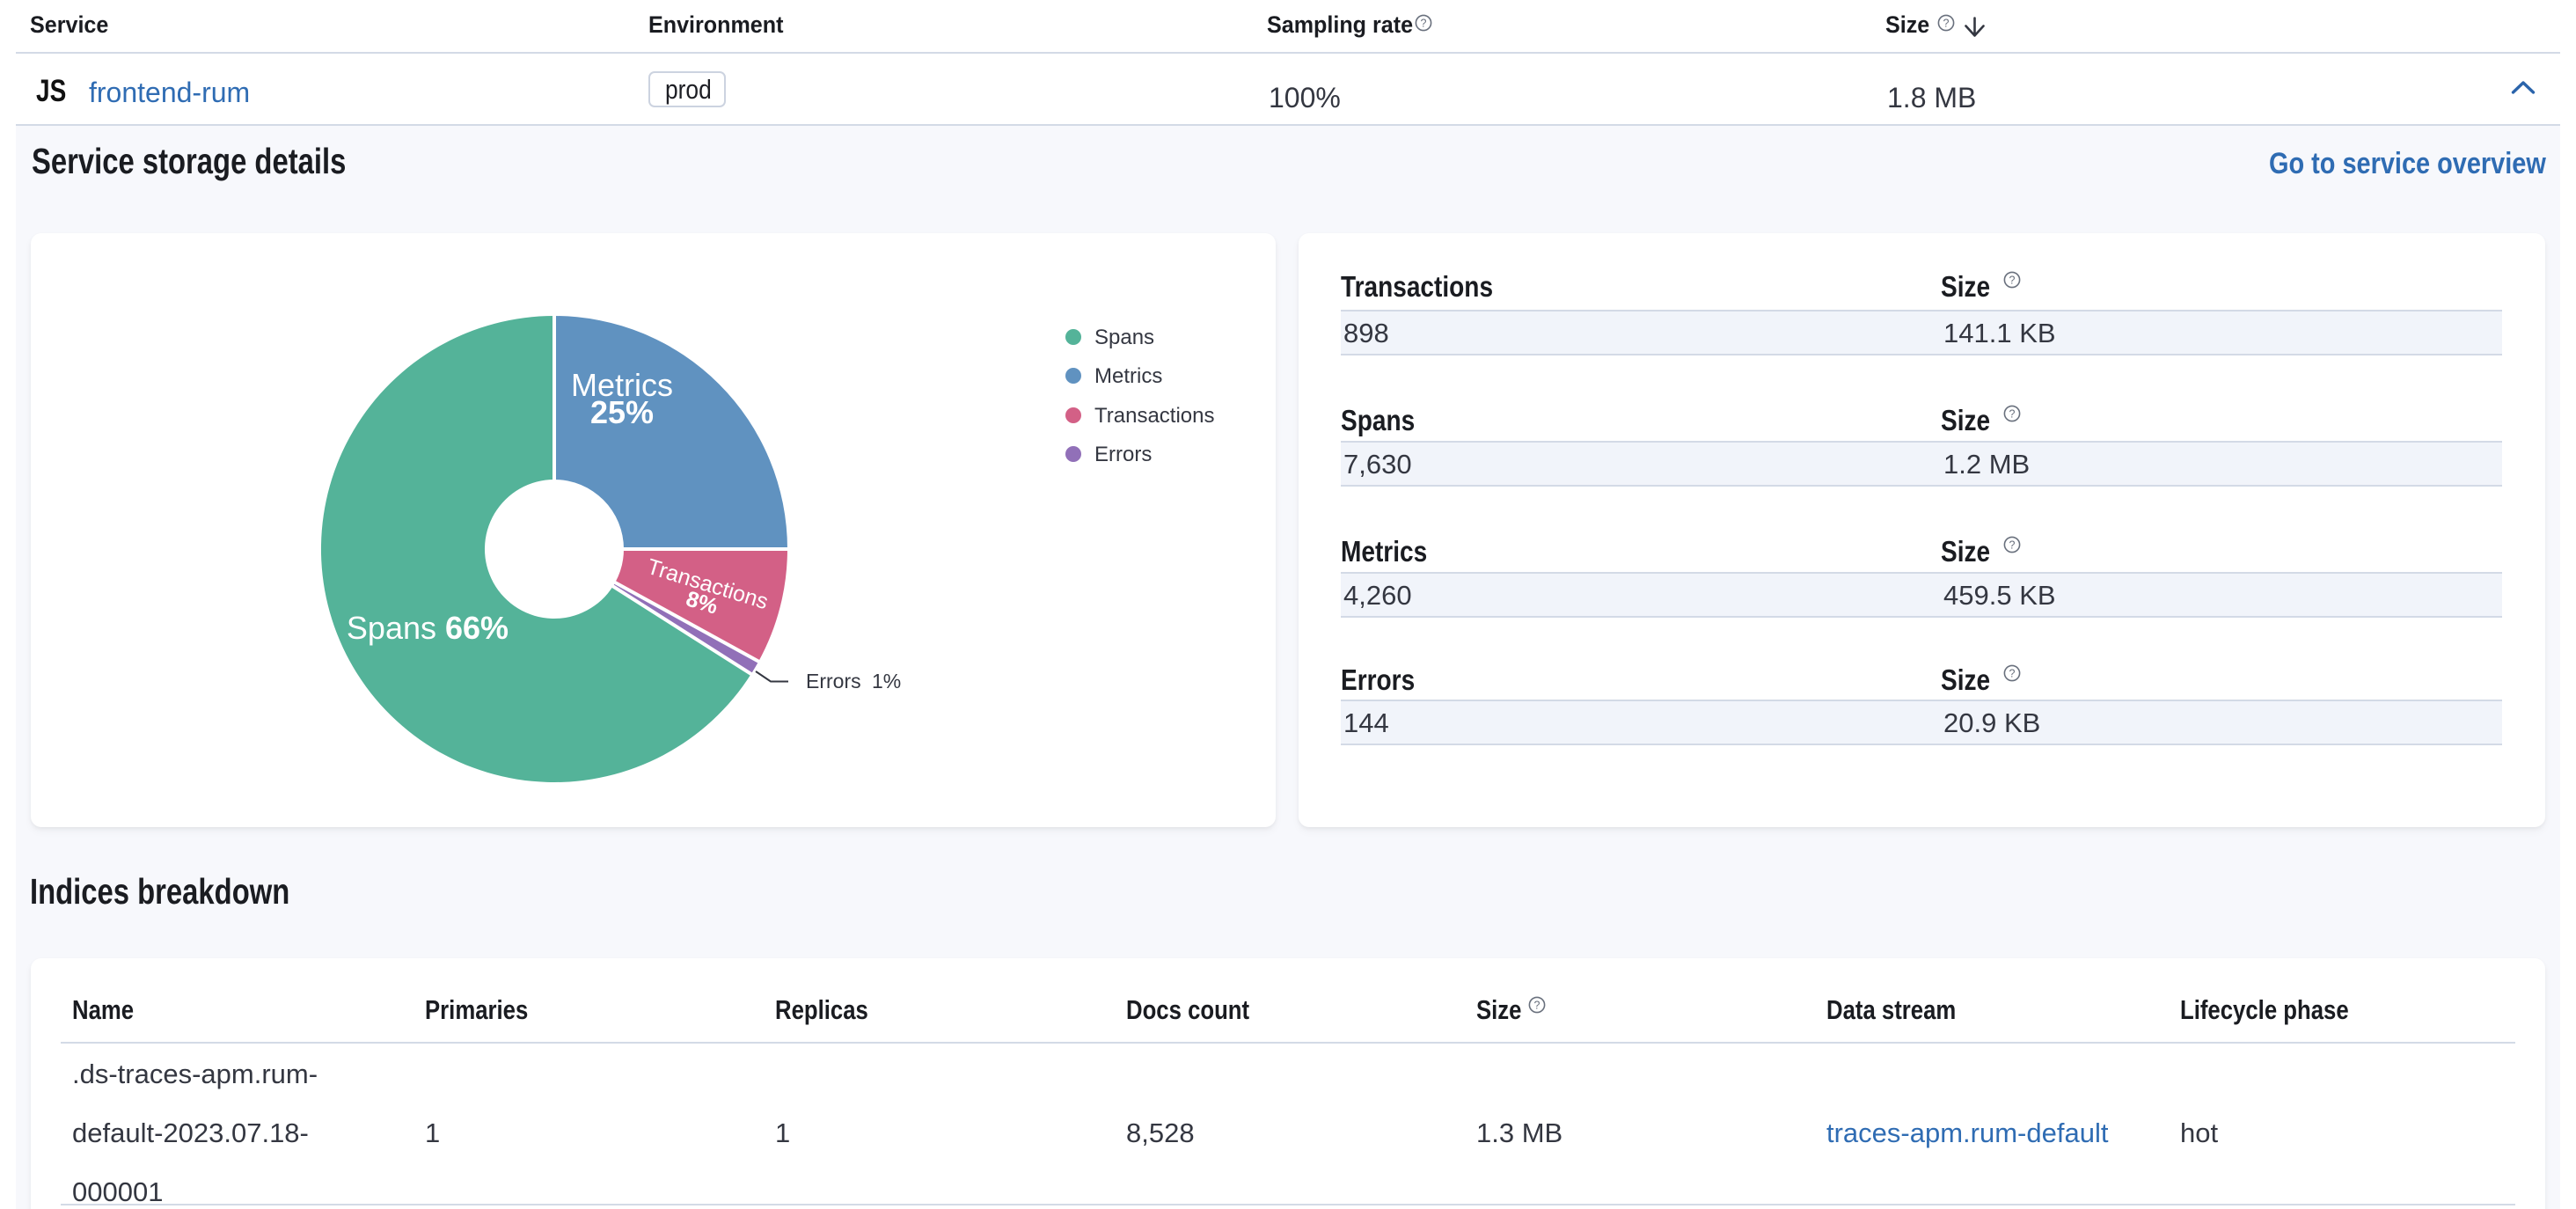  Describe the element at coordinates (622, 385) in the screenshot. I see `svg-text: Metrics` at that location.